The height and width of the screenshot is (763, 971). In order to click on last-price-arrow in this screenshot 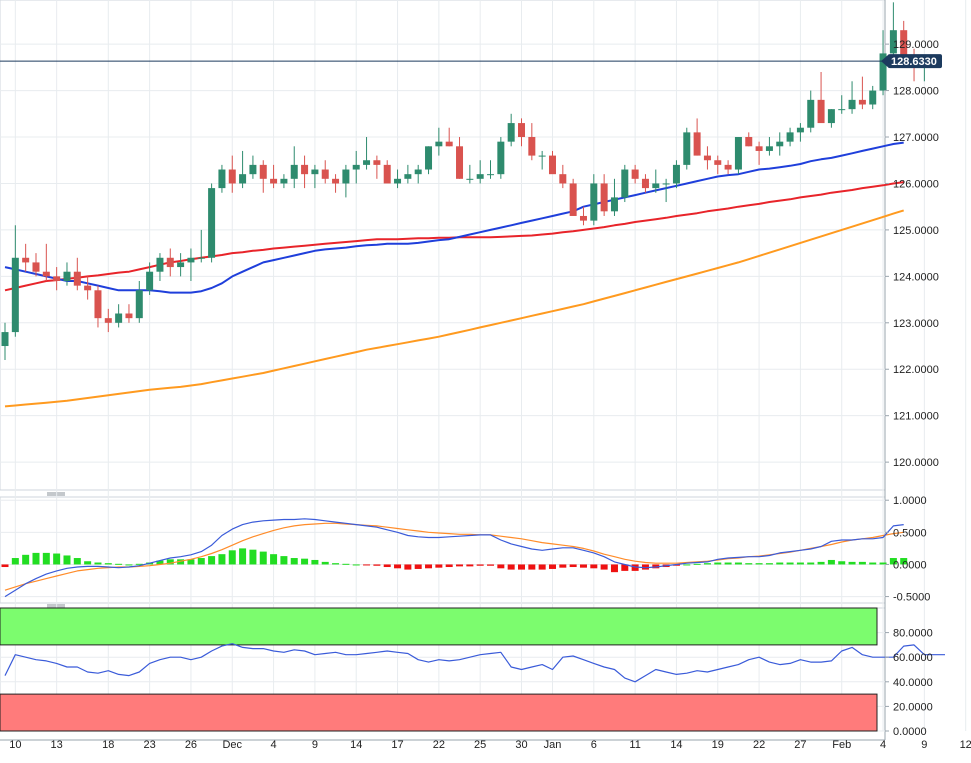, I will do `click(885, 61)`.